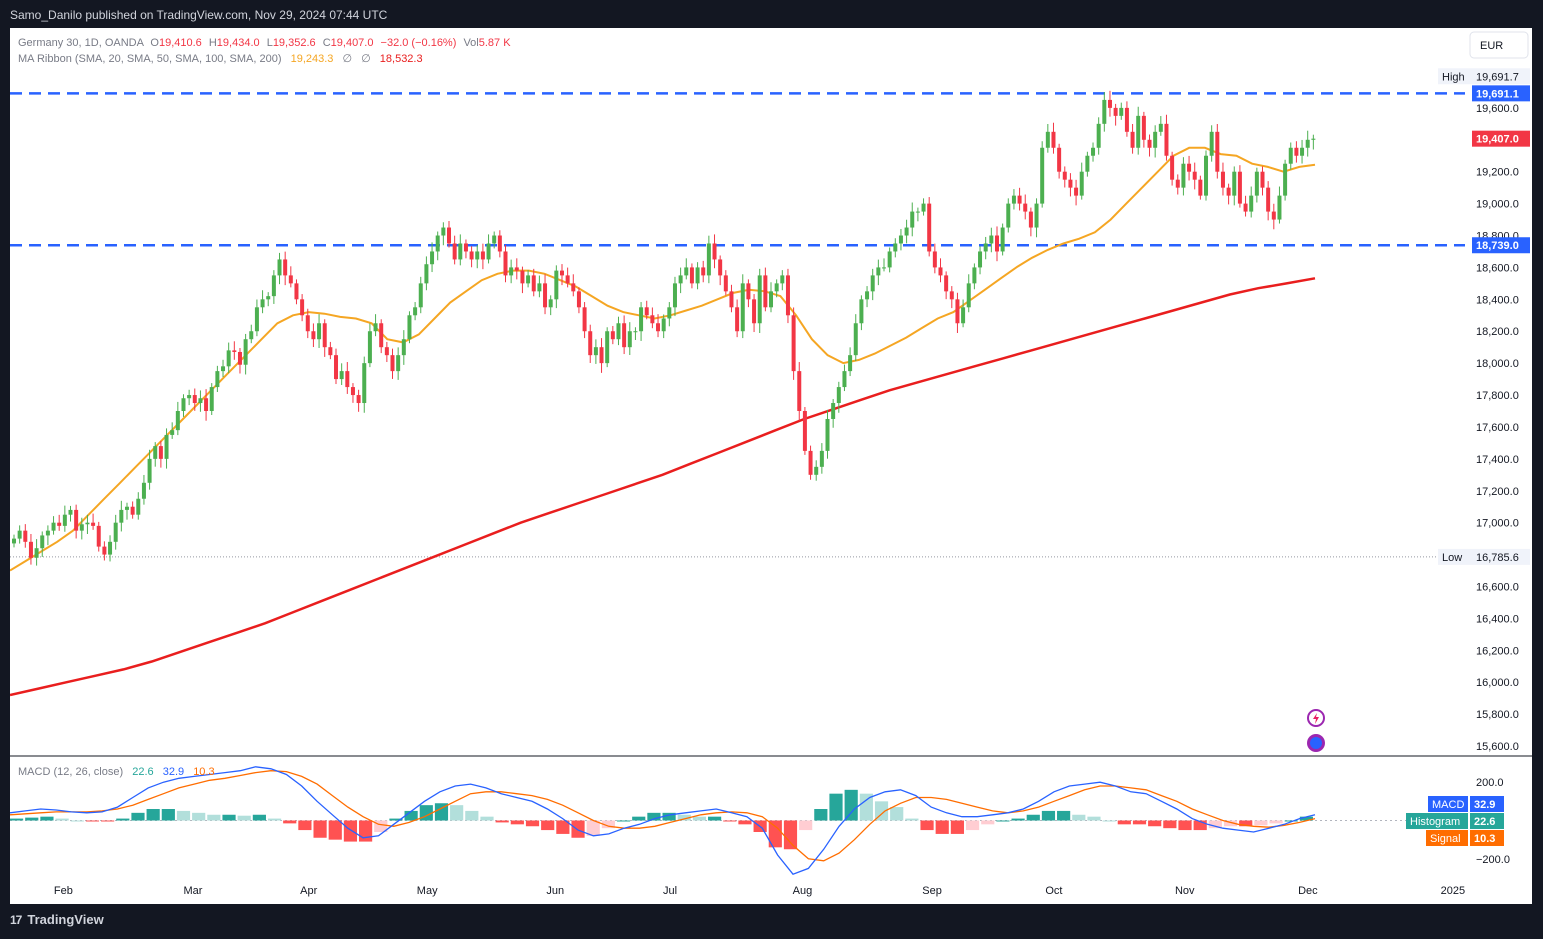 This screenshot has height=939, width=1543. Describe the element at coordinates (1497, 747) in the screenshot. I see `price-tick-label: 15,600.0` at that location.